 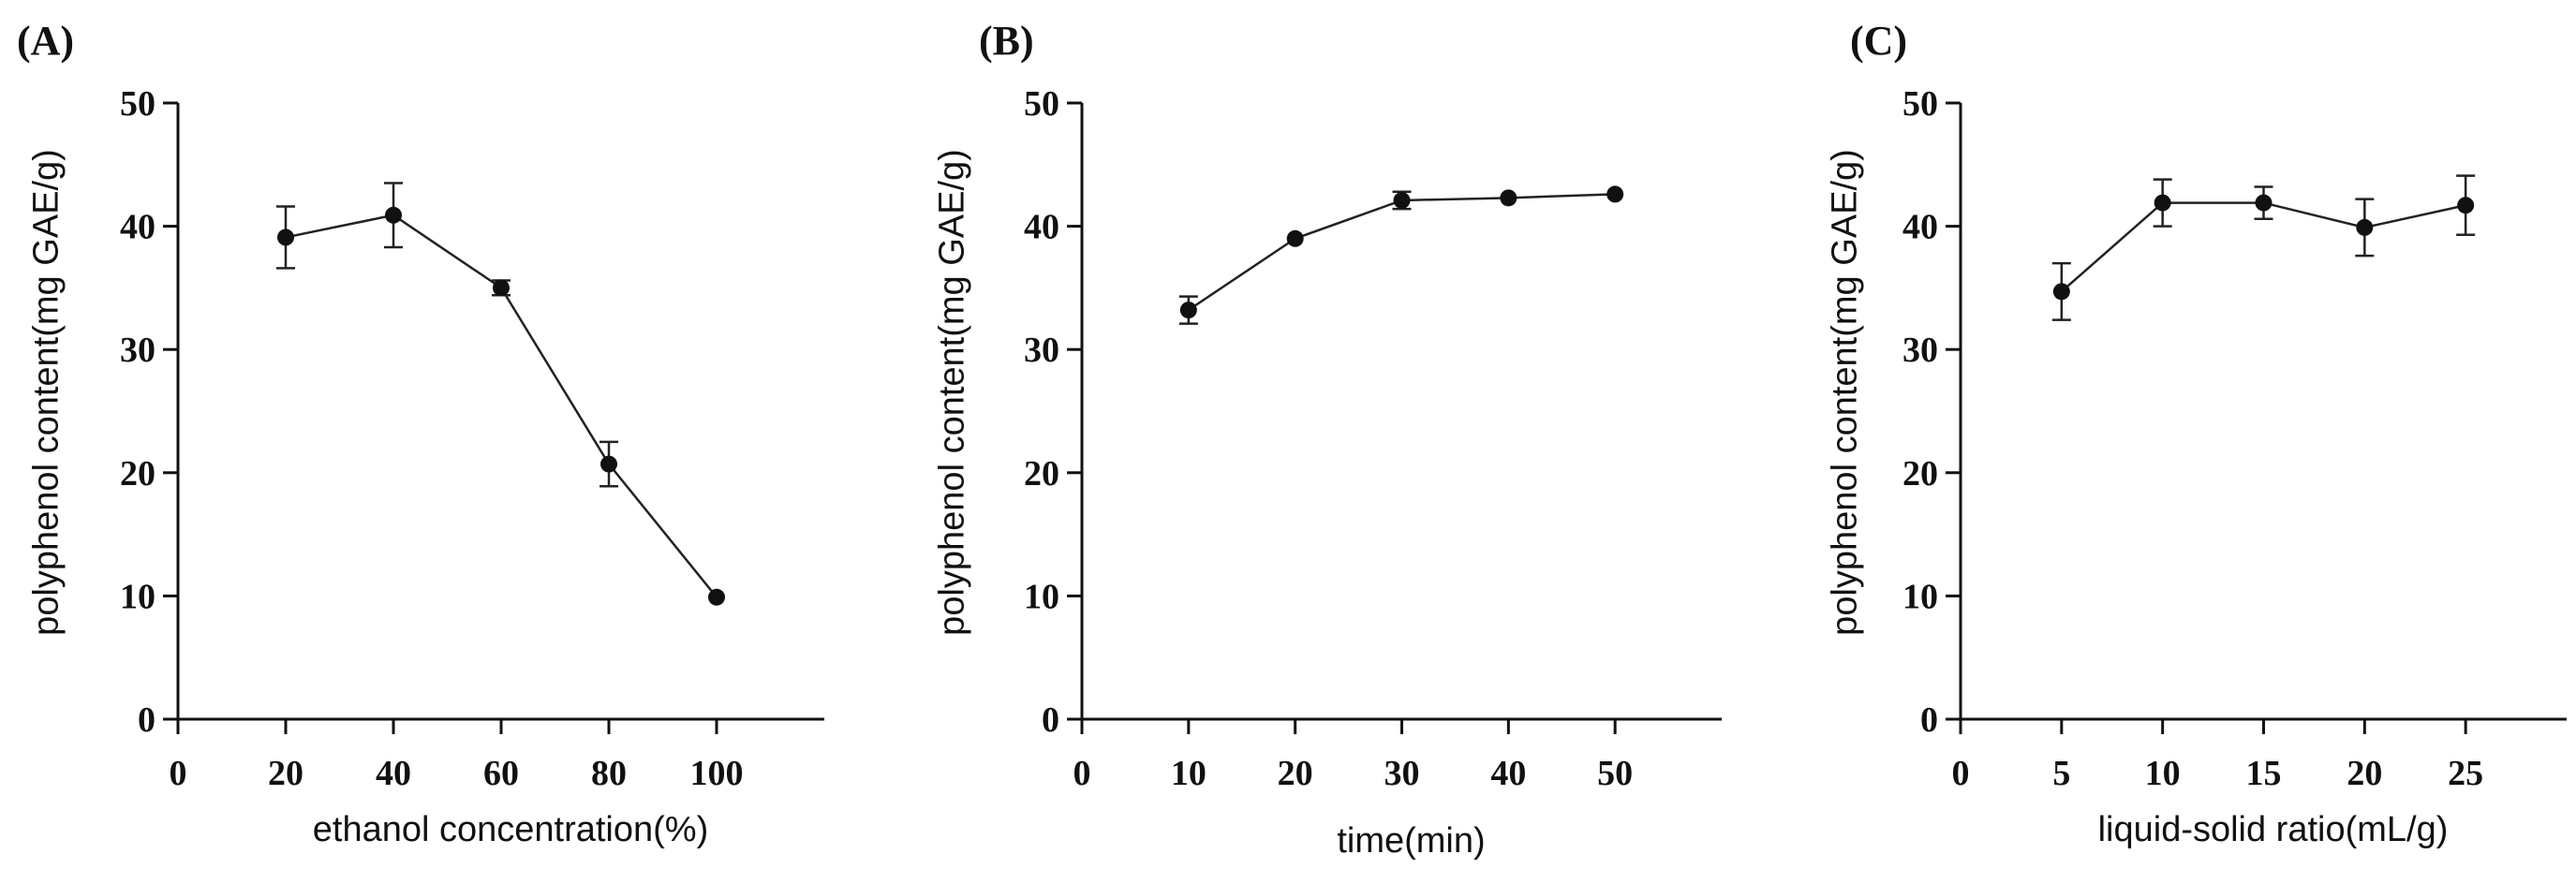 I want to click on x-axis-title: time(min), so click(x=1411, y=841).